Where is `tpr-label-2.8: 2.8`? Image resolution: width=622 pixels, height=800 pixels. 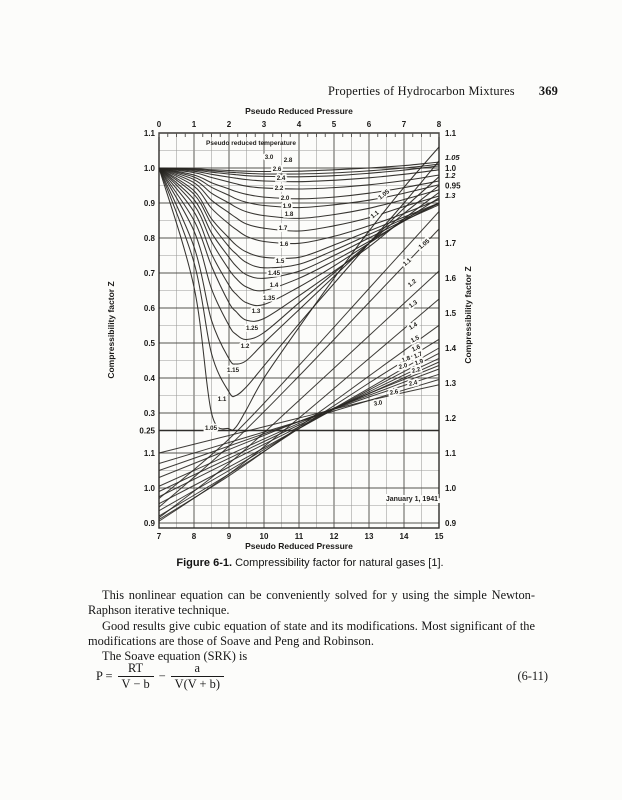
tpr-label-2.8: 2.8 is located at coordinates (288, 160).